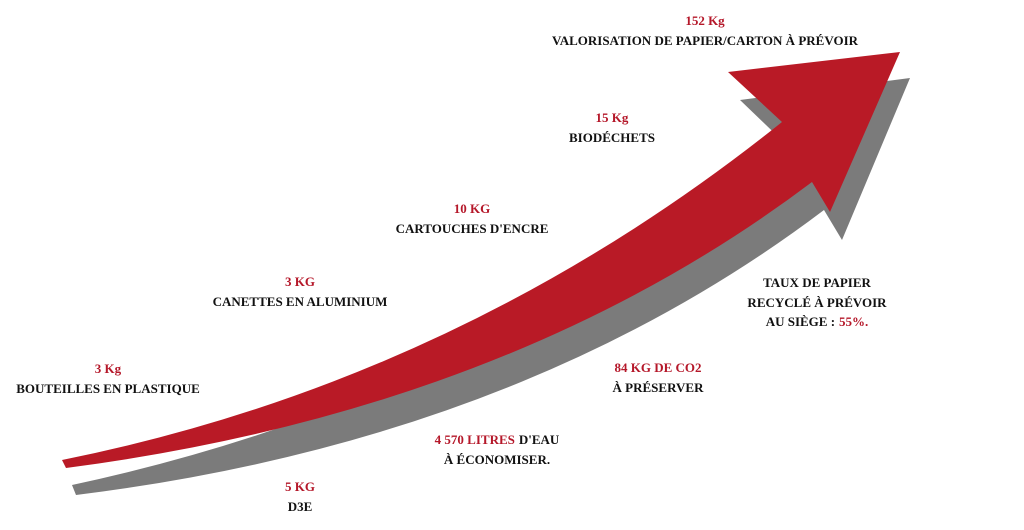 The width and height of the screenshot is (1024, 530). Describe the element at coordinates (658, 367) in the screenshot. I see `amount: 84 KG DE CO2` at that location.